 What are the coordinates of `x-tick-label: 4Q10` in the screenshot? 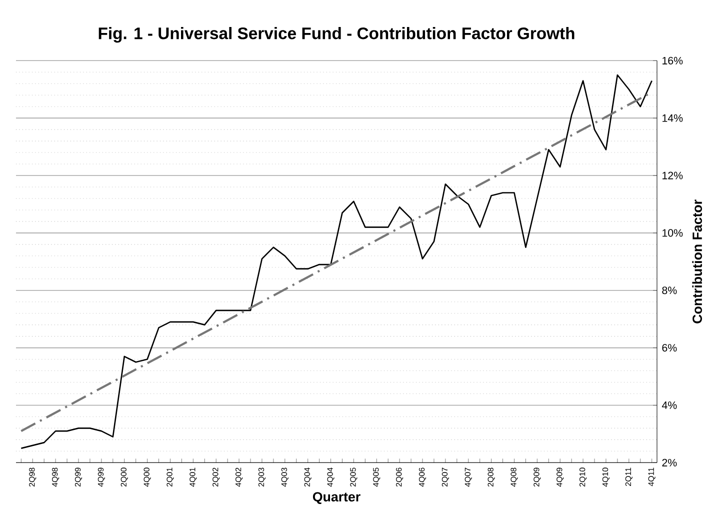 It's located at (606, 477).